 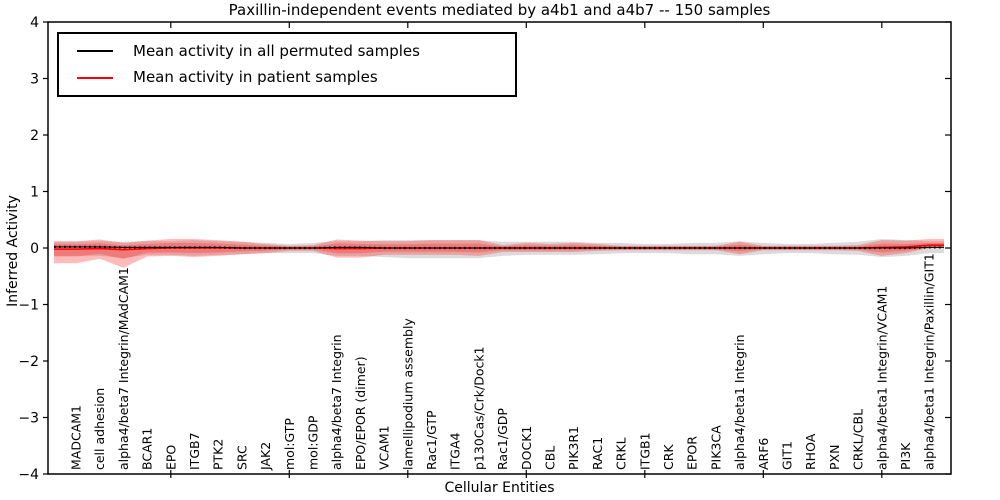 I want to click on x-tick-label: alpha4/beta1 Integrin/Paxillin/GIT1, so click(x=929, y=361).